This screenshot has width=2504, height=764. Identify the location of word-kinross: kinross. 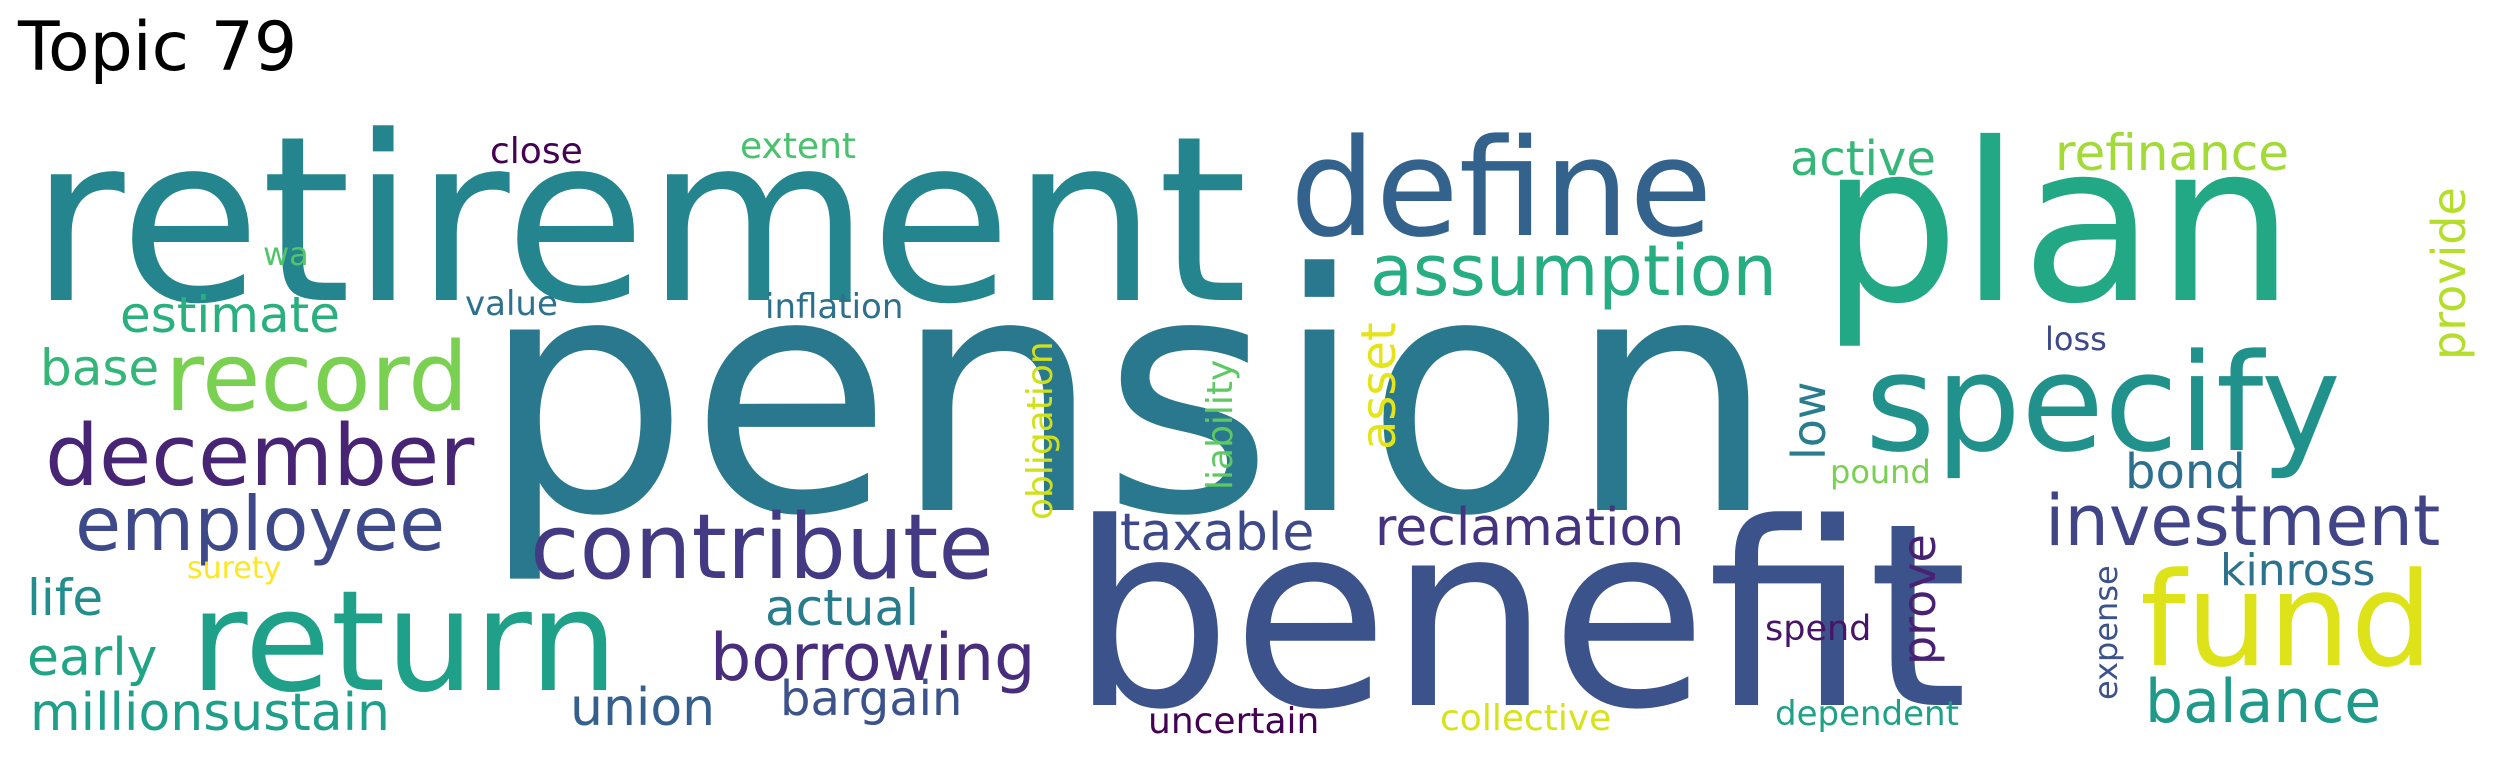
(2297, 570).